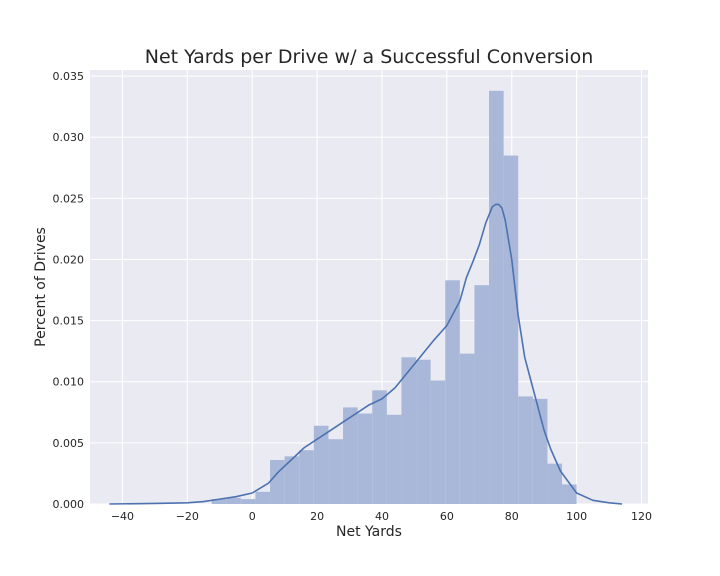  I want to click on x-axis-ticks: −40 −20 0 20 40 60 80 100 120, so click(381, 516).